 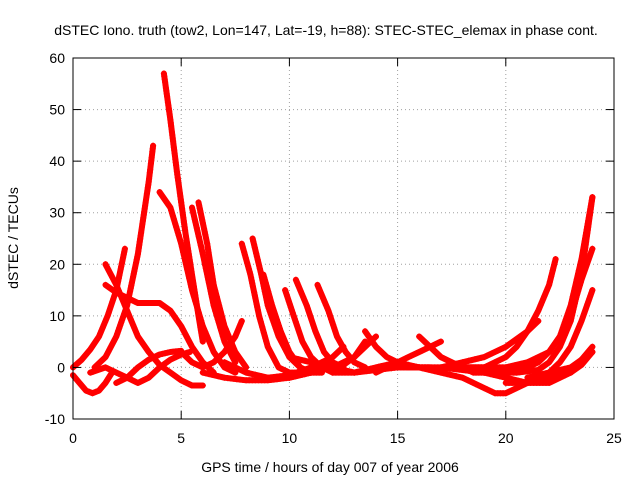 I want to click on x-tick-label: 0, so click(x=73, y=438).